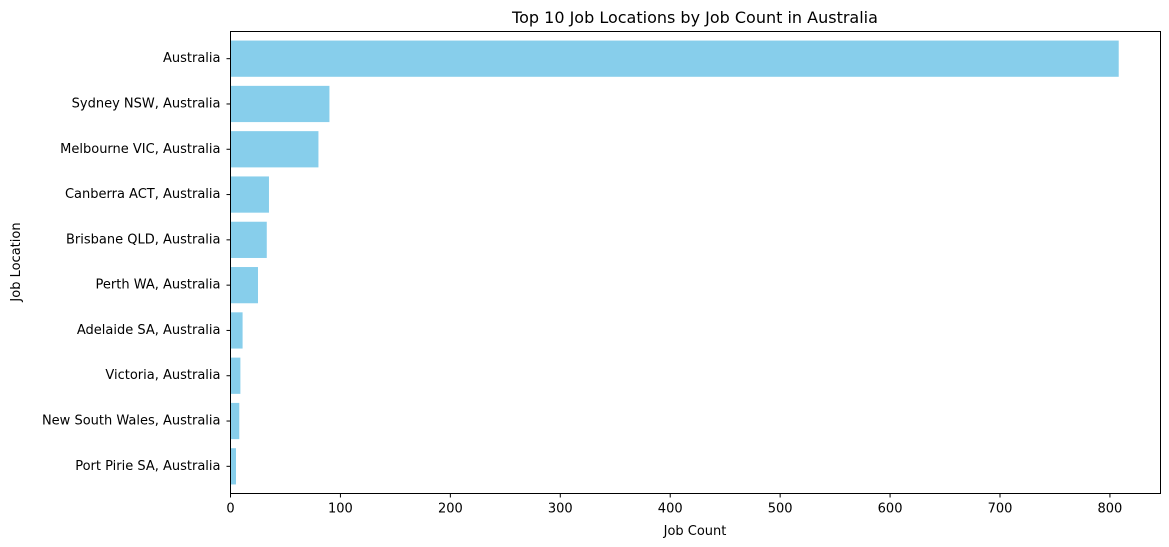  Describe the element at coordinates (780, 509) in the screenshot. I see `x-tick-label: 500` at that location.